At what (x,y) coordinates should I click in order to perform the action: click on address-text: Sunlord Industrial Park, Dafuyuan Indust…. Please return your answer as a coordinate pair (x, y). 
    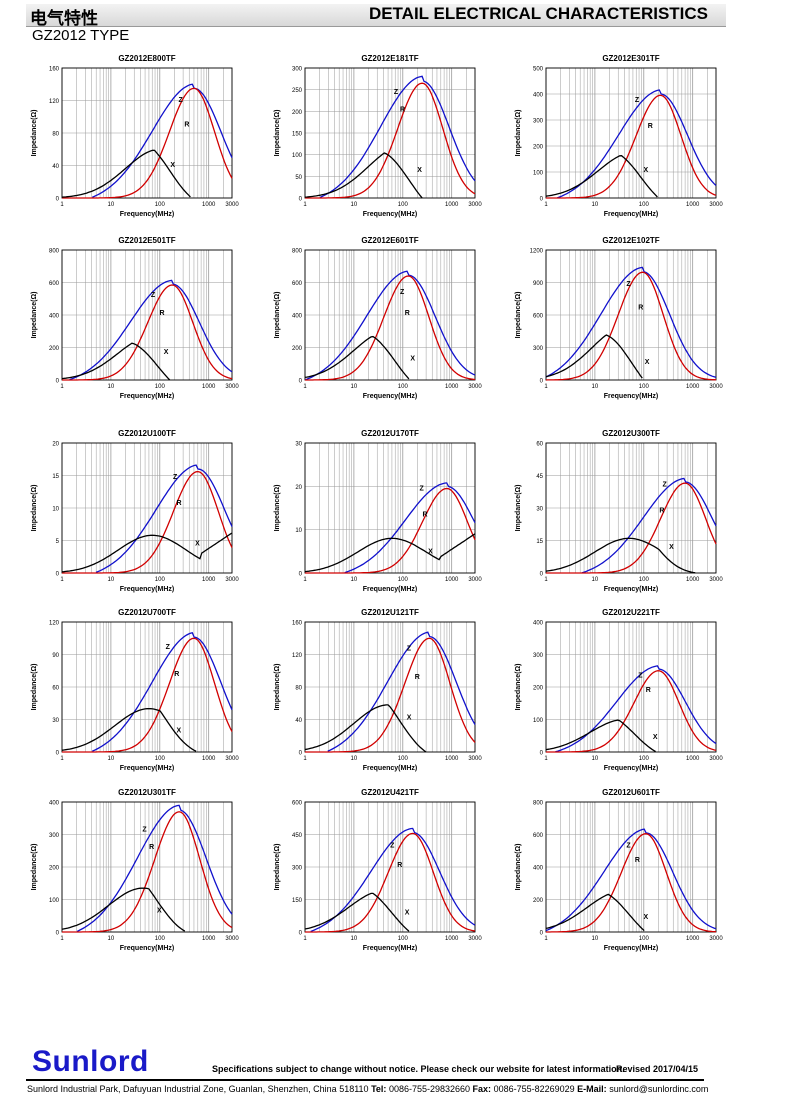
    Looking at the image, I should click on (198, 1089).